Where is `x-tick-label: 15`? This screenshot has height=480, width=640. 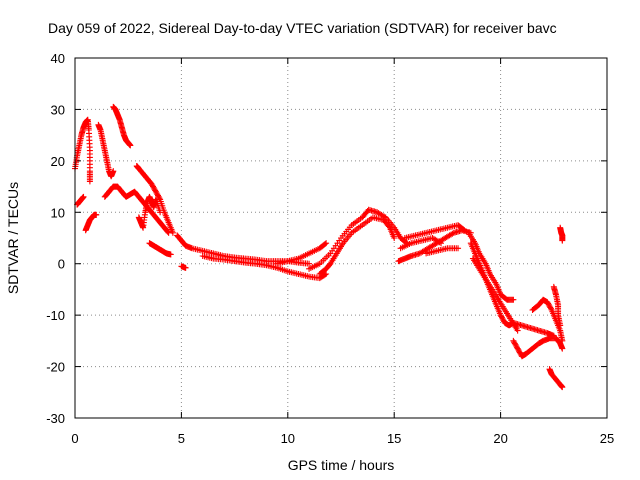 x-tick-label: 15 is located at coordinates (394, 438).